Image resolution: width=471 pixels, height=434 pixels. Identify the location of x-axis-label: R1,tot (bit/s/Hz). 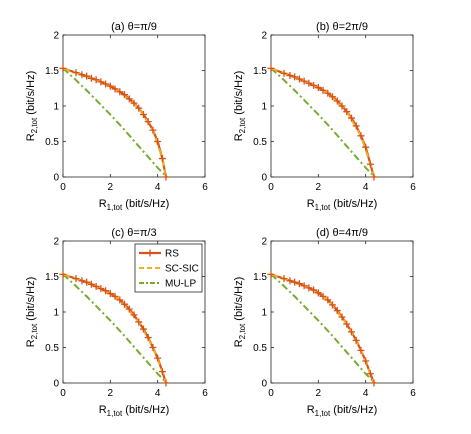
(134, 411).